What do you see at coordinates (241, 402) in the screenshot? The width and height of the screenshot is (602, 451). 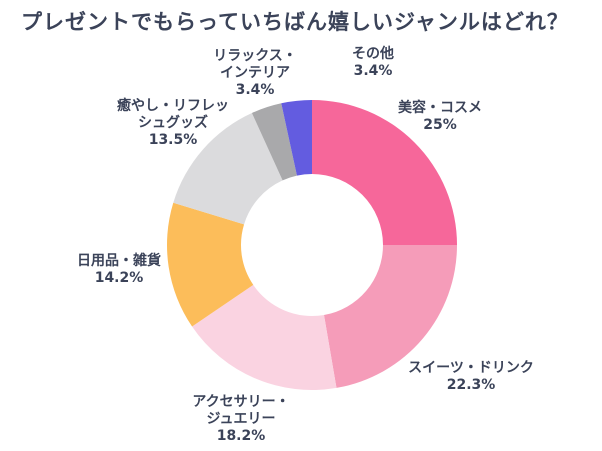 I see `slice-label-line: アクセサリー・` at bounding box center [241, 402].